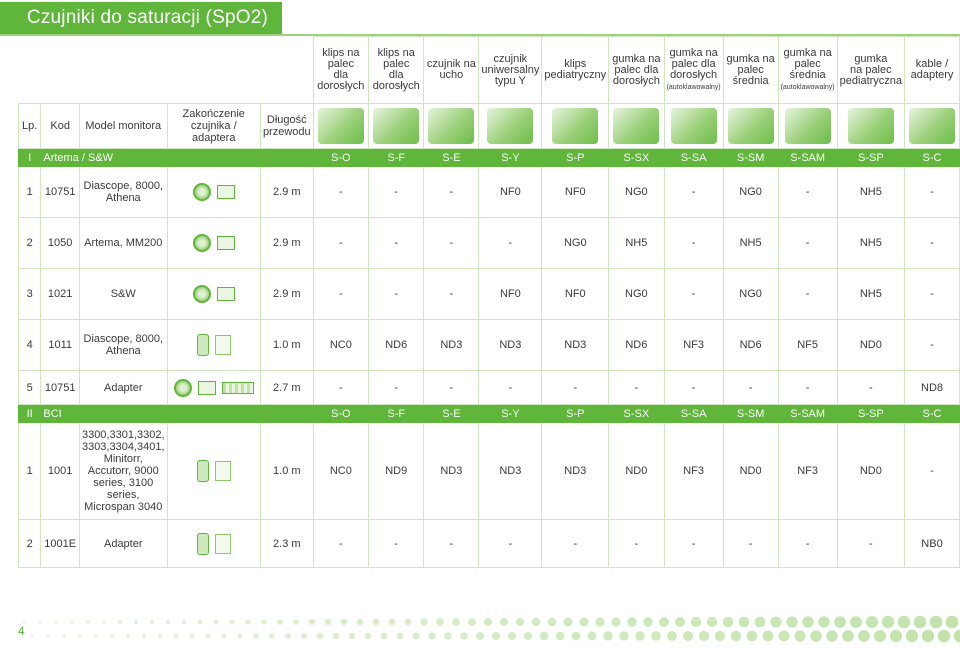  Describe the element at coordinates (29, 157) in the screenshot. I see `section-number: I` at that location.